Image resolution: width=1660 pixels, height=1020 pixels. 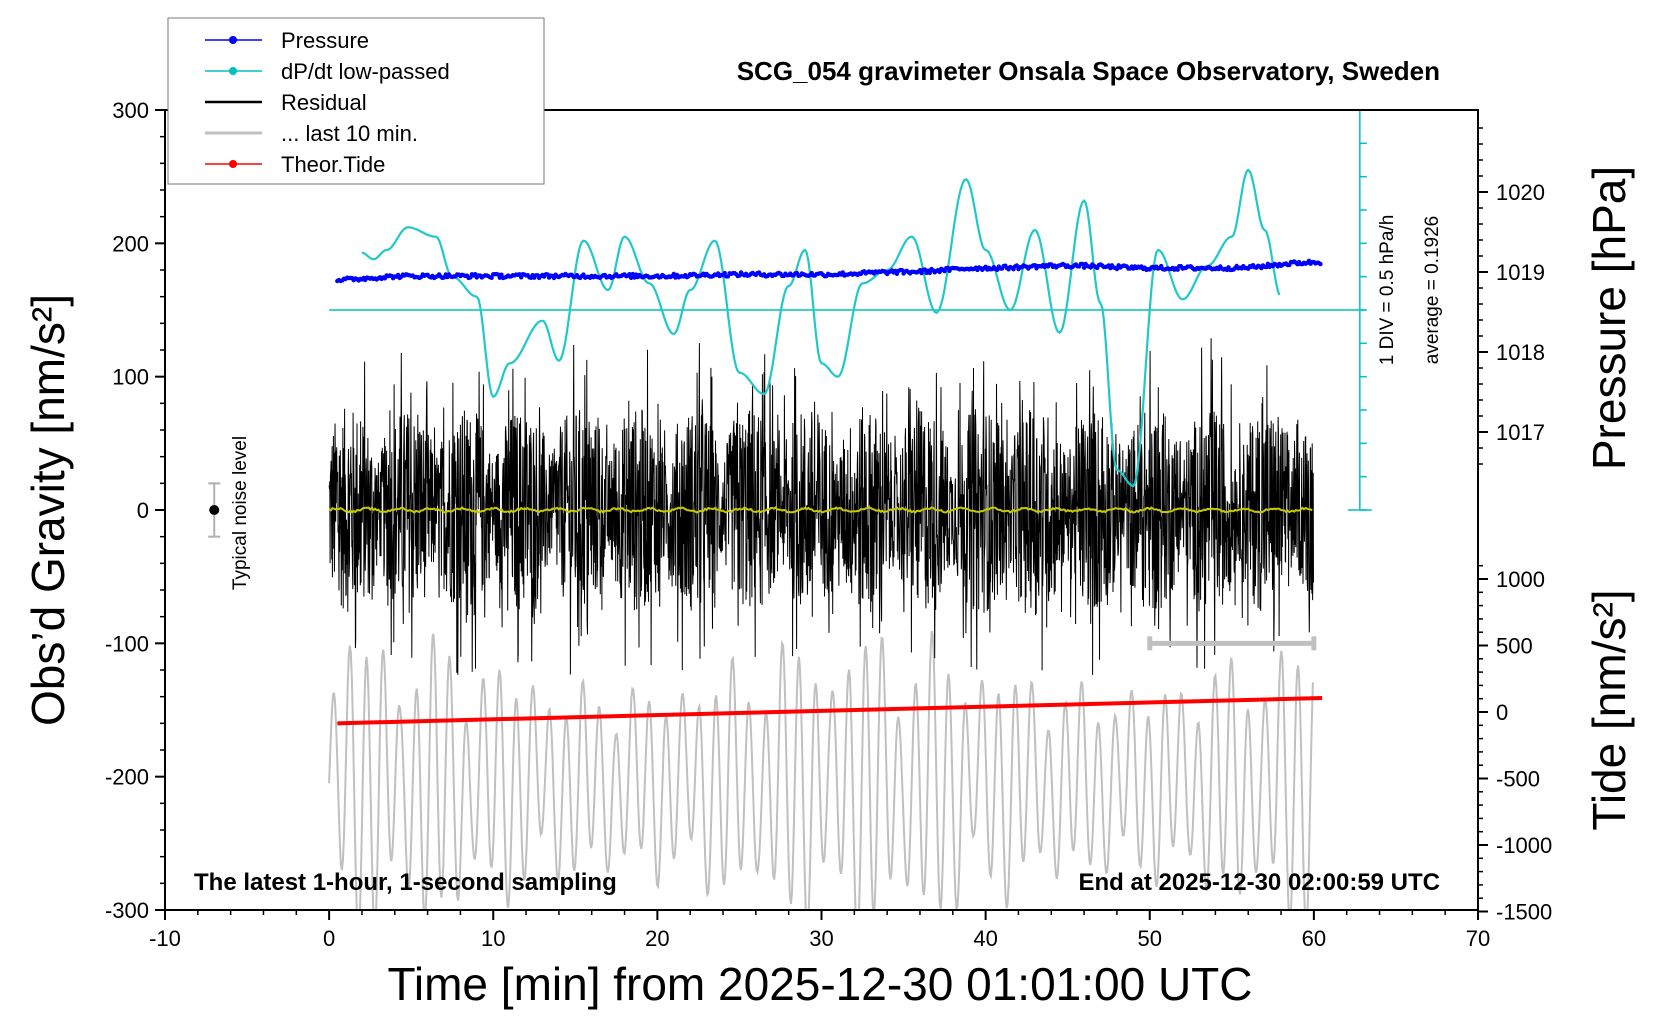 What do you see at coordinates (1524, 845) in the screenshot?
I see `tide-tick-label: -1000` at bounding box center [1524, 845].